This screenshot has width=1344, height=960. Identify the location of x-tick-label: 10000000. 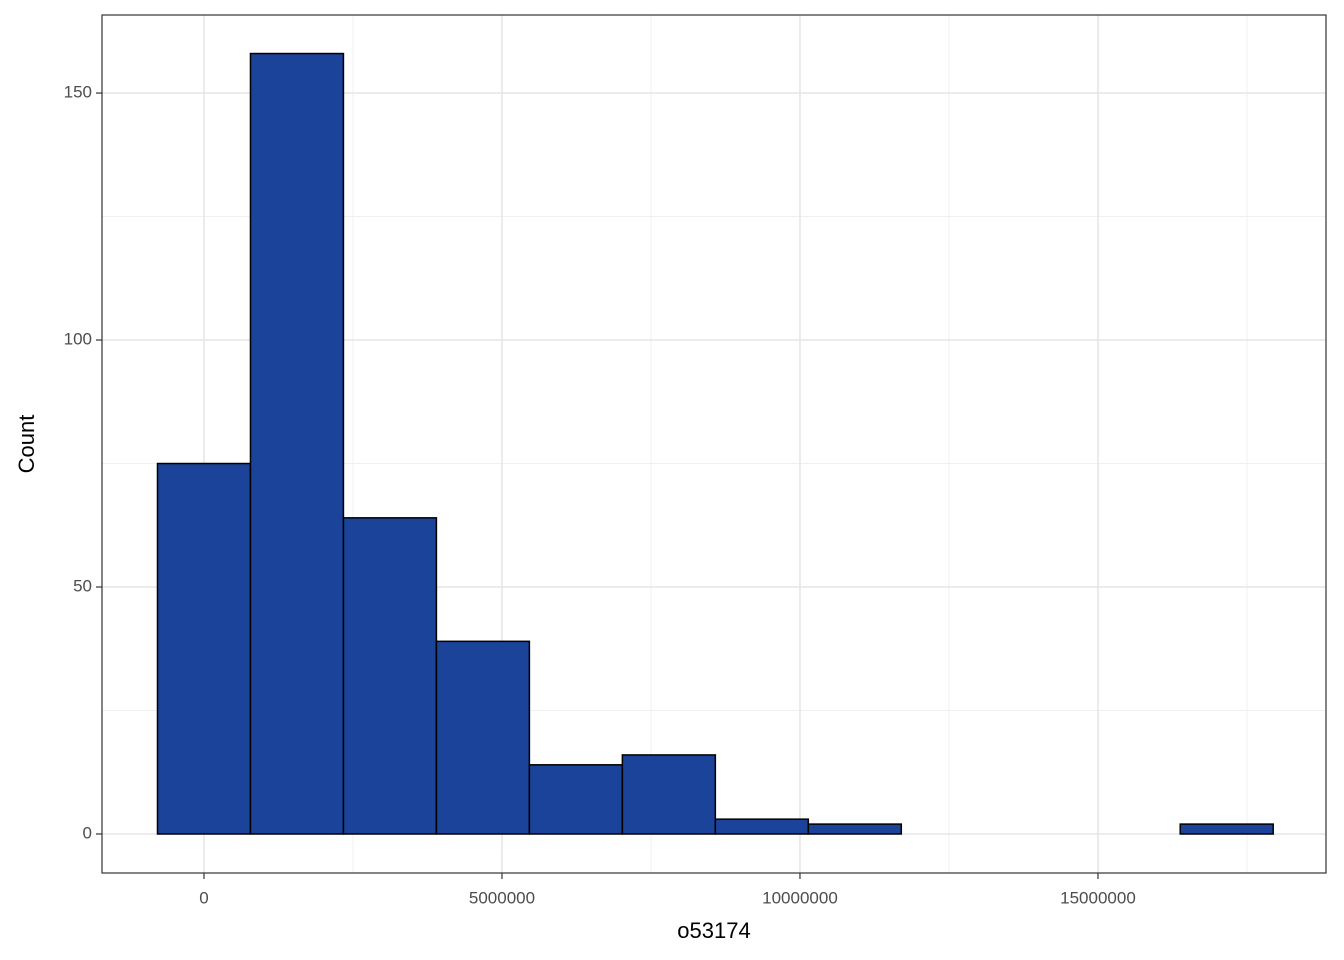
(800, 897).